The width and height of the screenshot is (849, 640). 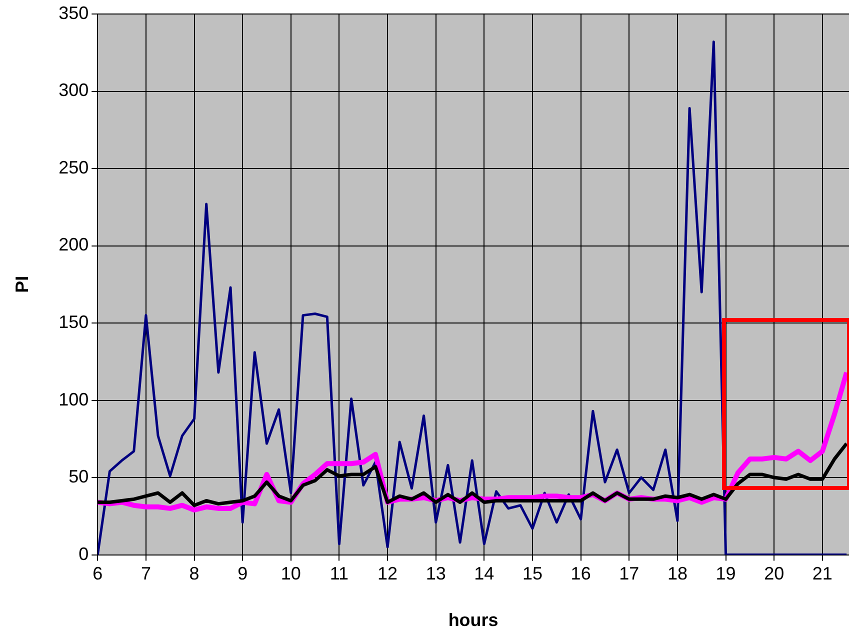 What do you see at coordinates (22, 284) in the screenshot?
I see `y-axis-title: PI` at bounding box center [22, 284].